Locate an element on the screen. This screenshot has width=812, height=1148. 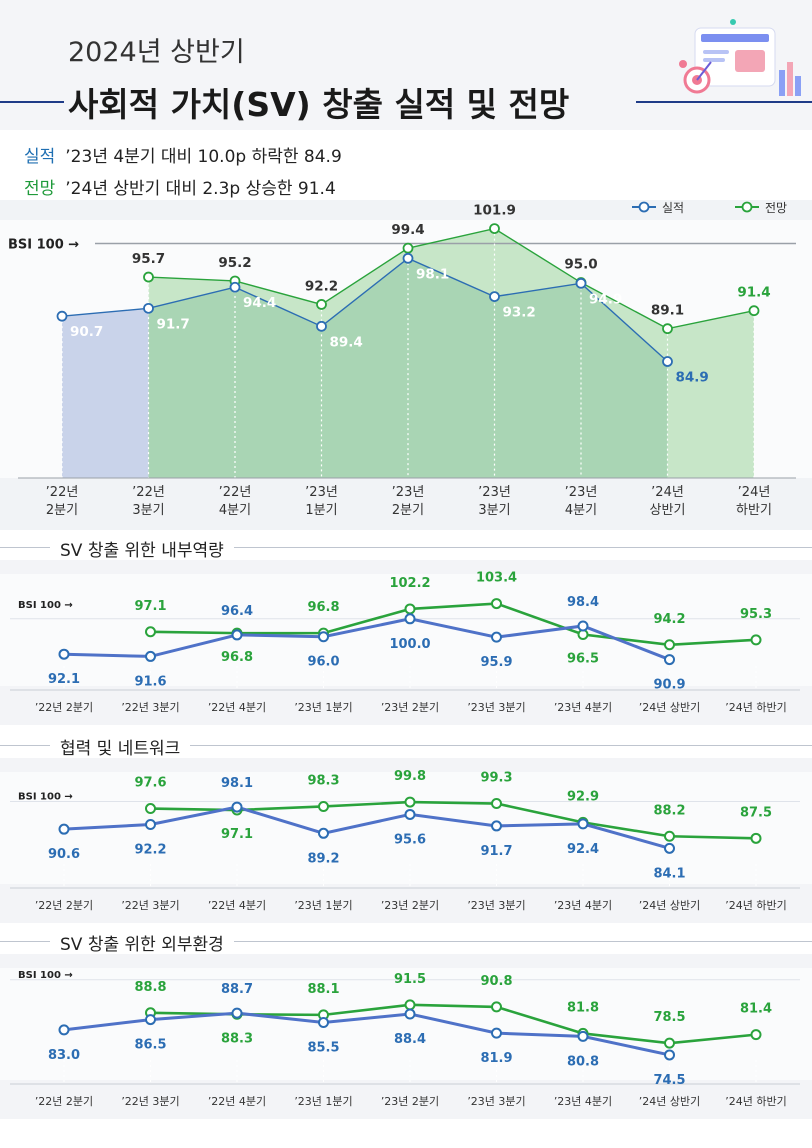
forecast-data-label: 96.5 is located at coordinates (583, 658).